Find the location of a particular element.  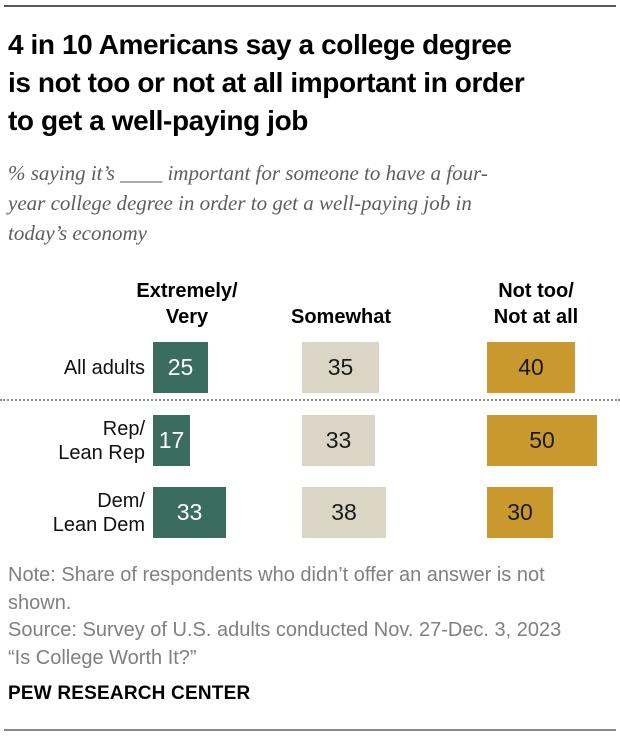

column-header-line: Not too/ is located at coordinates (536, 291).